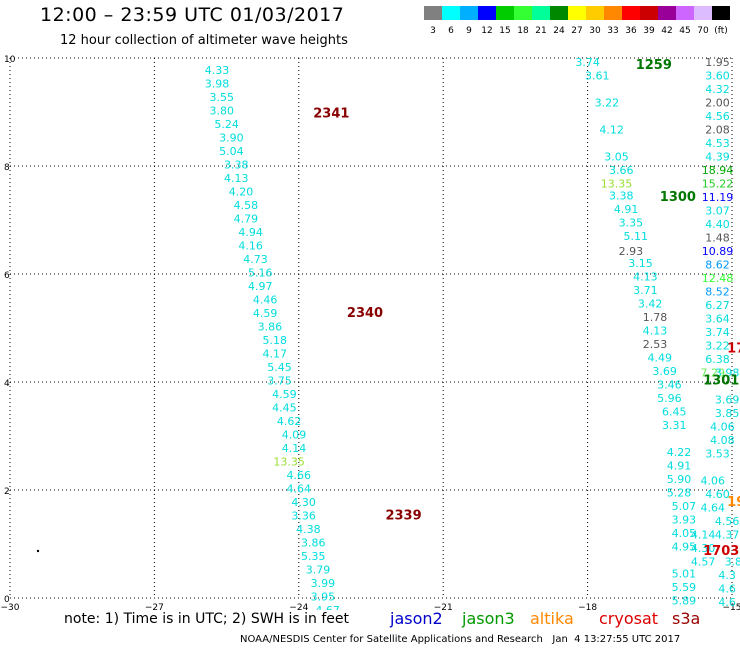 Image resolution: width=740 pixels, height=650 pixels. Describe the element at coordinates (279, 381) in the screenshot. I see `wave-height-point: 3.75` at that location.